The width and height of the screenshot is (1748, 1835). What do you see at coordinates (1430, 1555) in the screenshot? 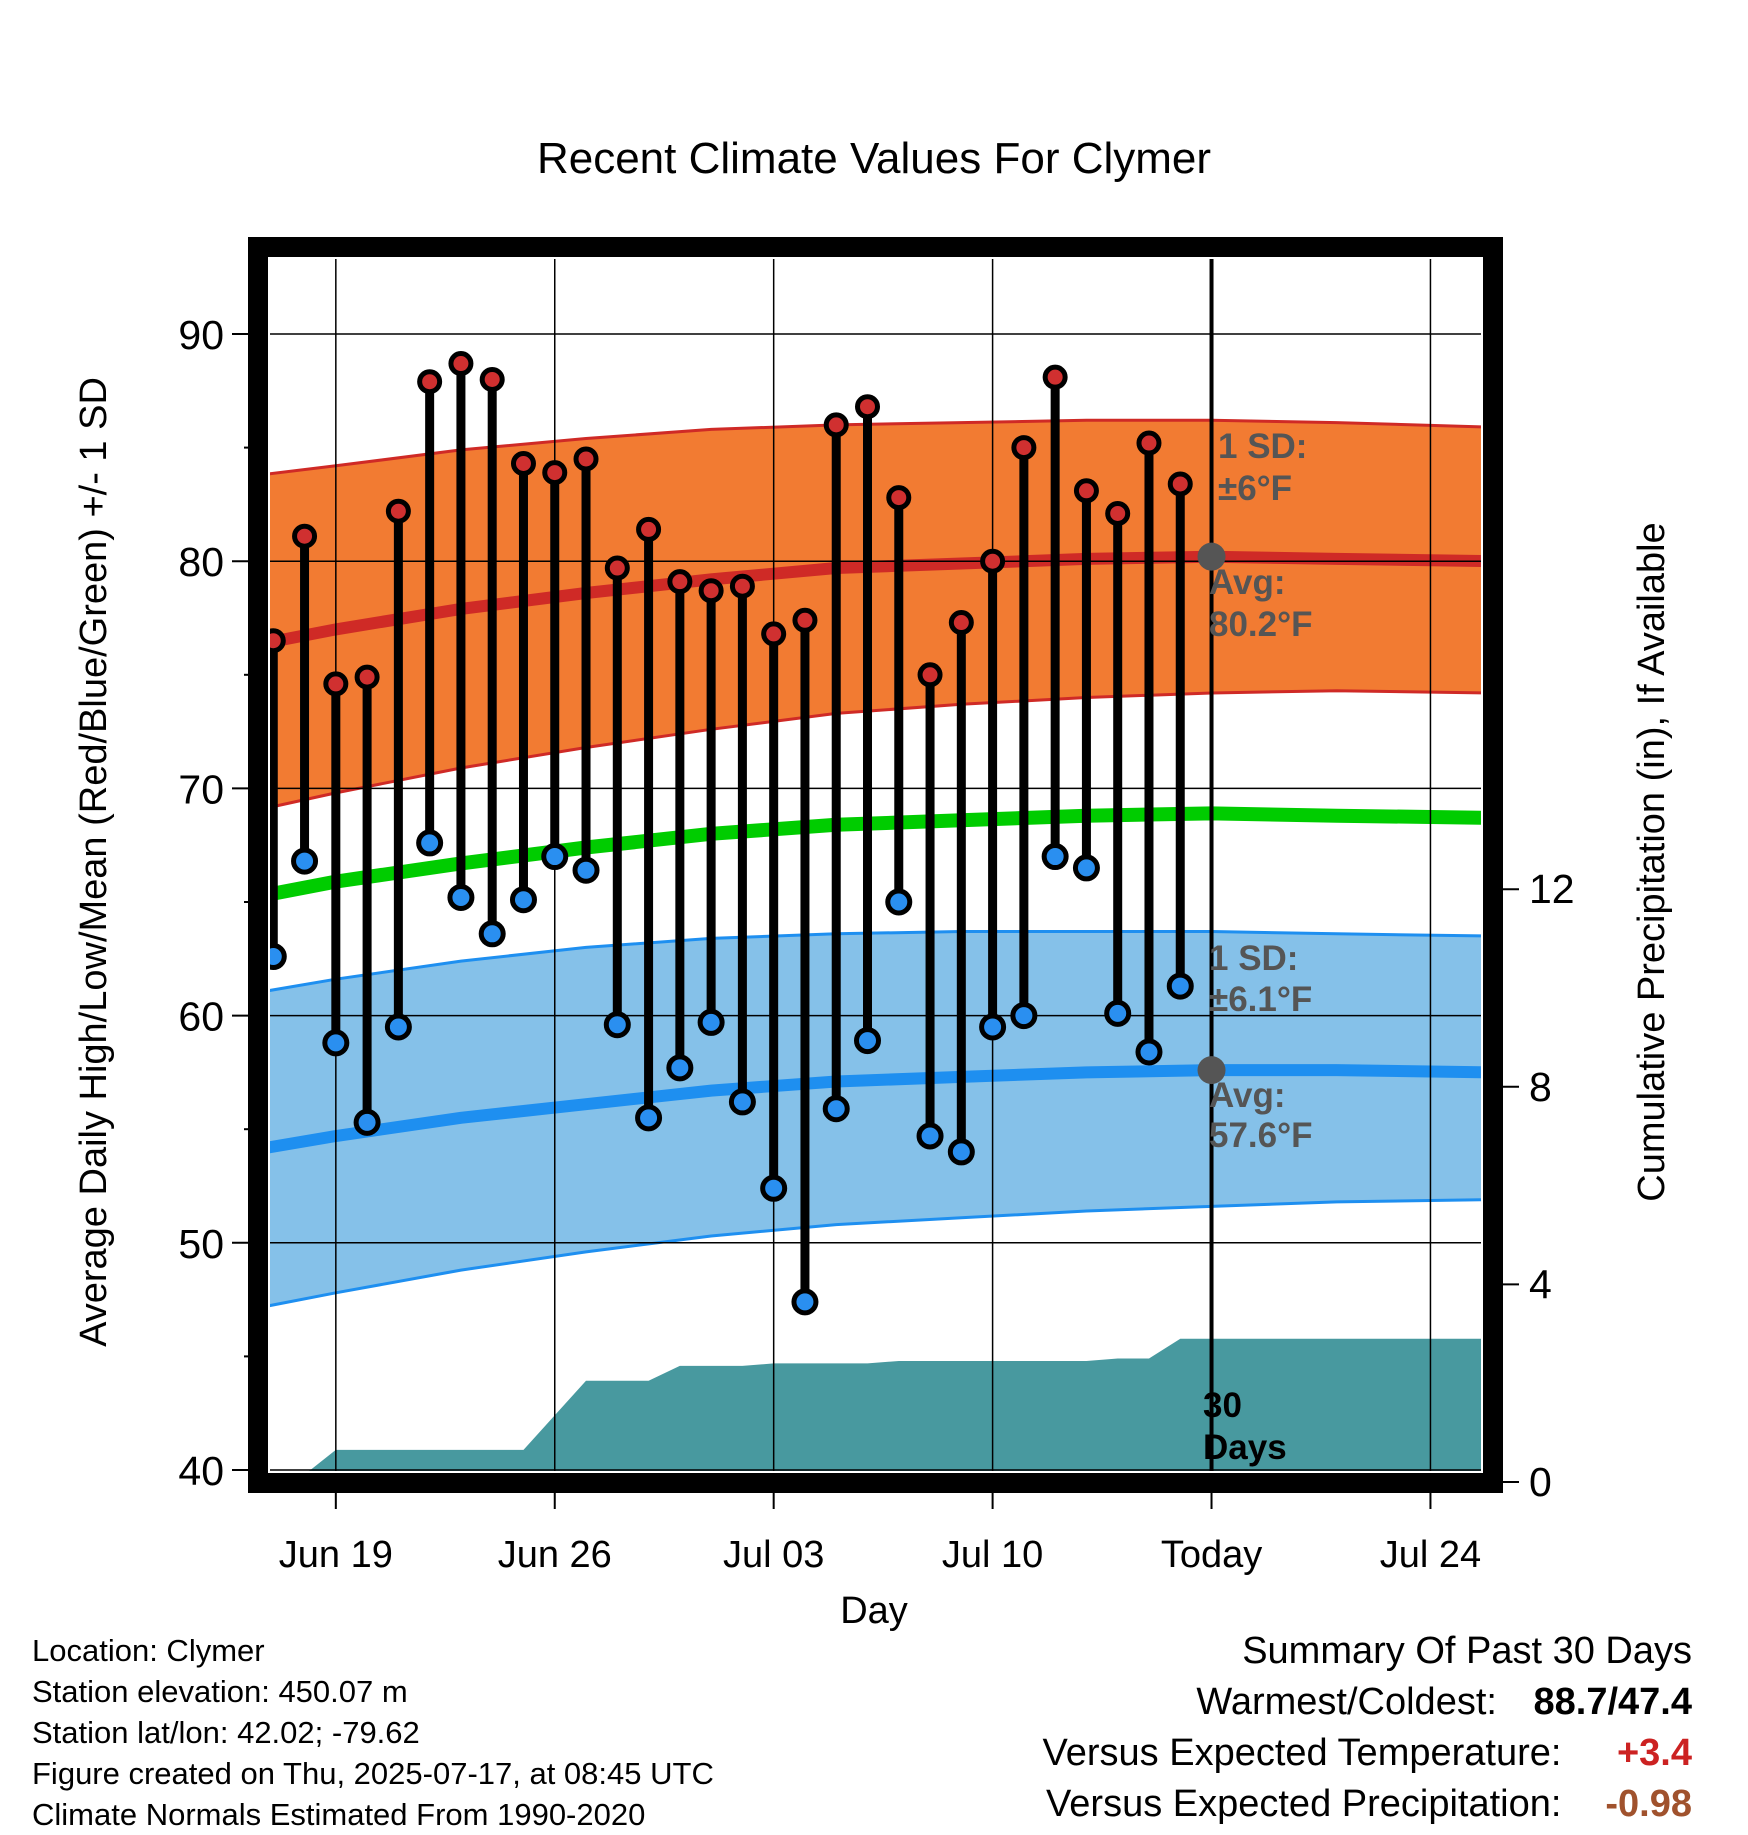
I see `x-tick-label: Jul 24` at bounding box center [1430, 1555].